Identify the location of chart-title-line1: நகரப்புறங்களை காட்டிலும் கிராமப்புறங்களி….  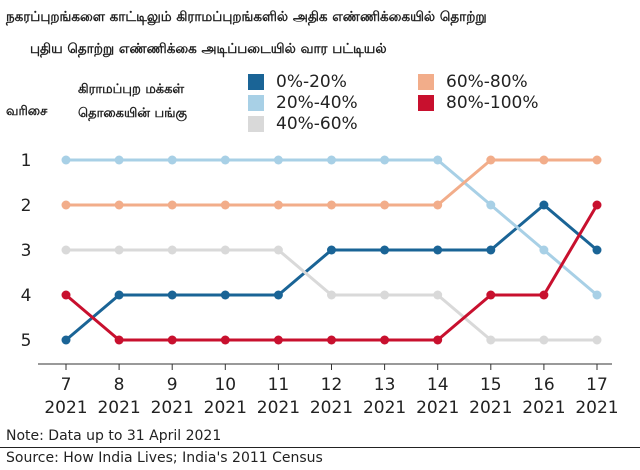
(246, 17).